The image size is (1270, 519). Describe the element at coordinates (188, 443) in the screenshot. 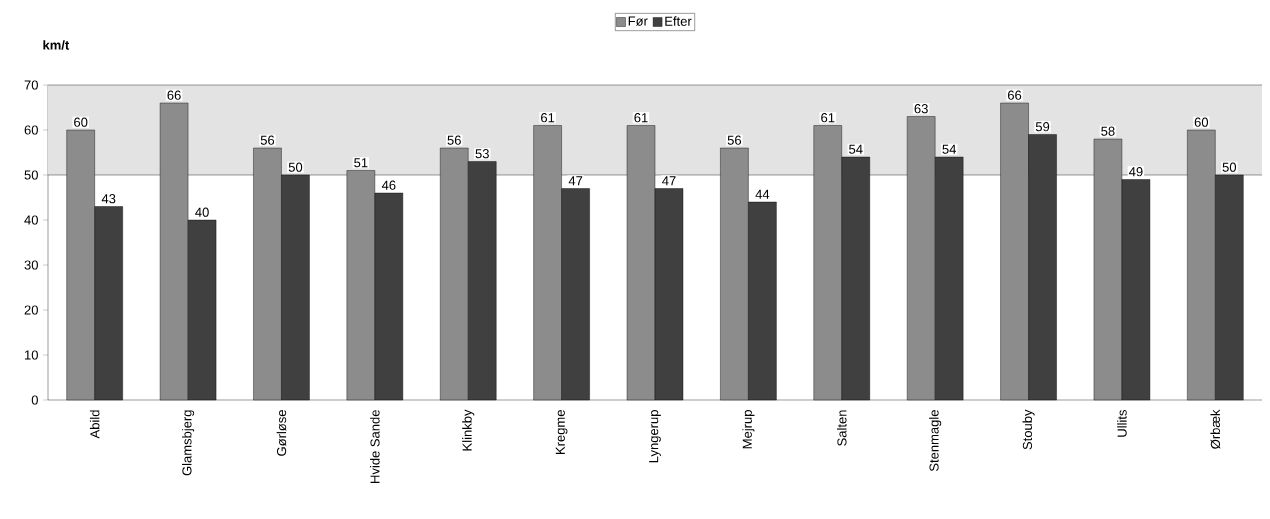

I see `x-tick-label: Glamsbjerg` at that location.